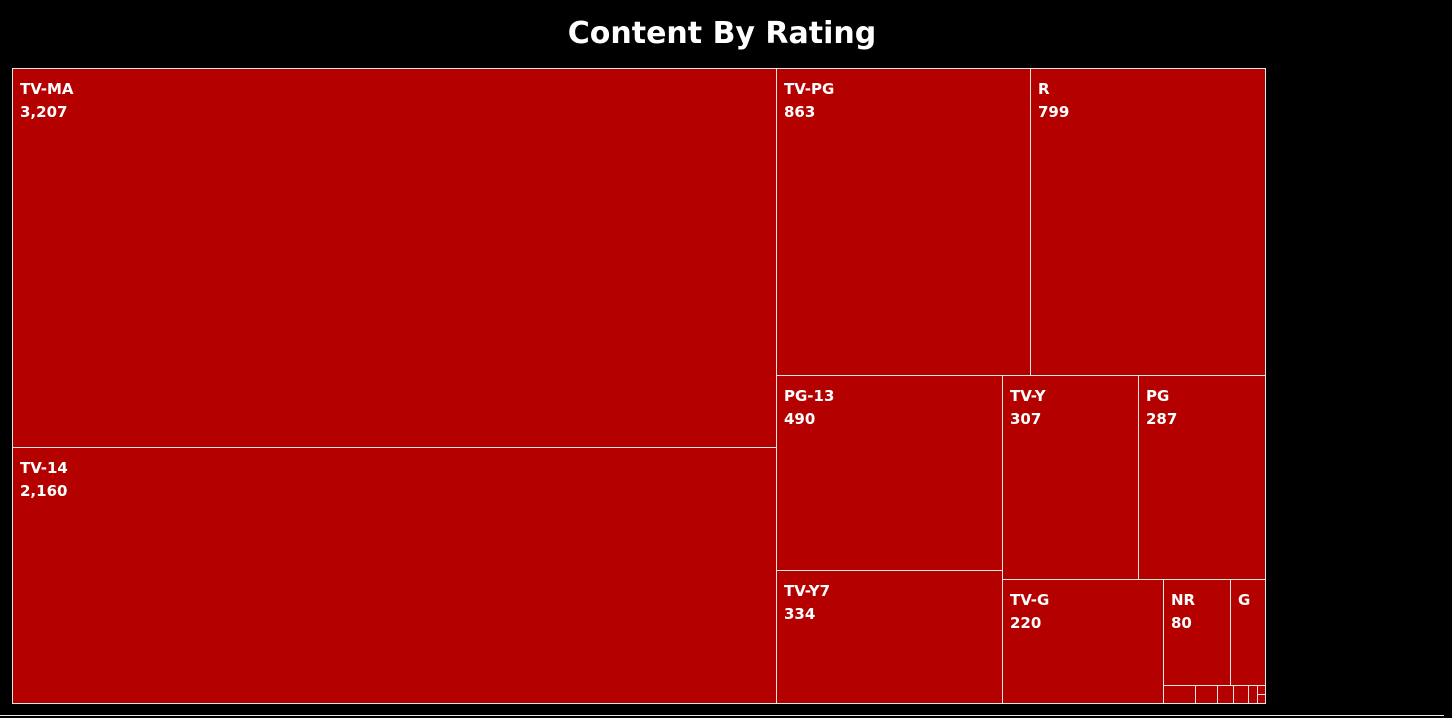 Image resolution: width=1452 pixels, height=718 pixels. Describe the element at coordinates (1183, 612) in the screenshot. I see `tile-label: NR 80` at that location.